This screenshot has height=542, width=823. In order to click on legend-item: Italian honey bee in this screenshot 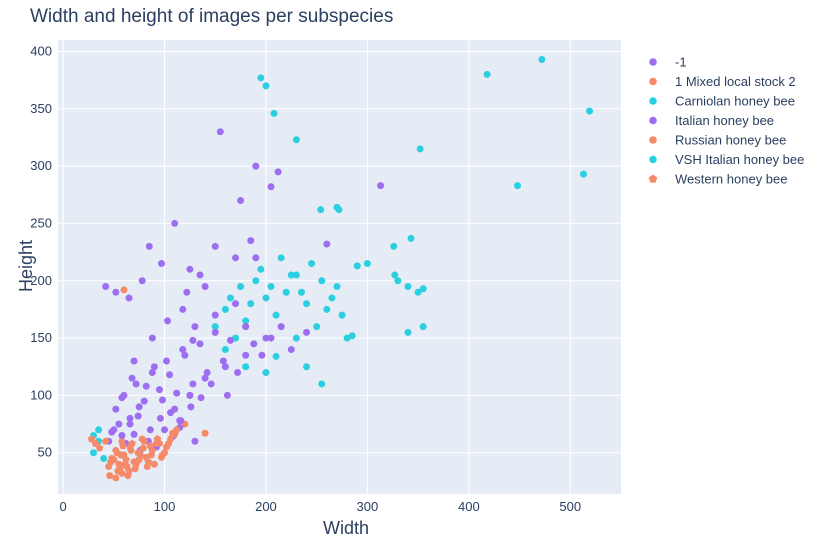, I will do `click(711, 120)`.